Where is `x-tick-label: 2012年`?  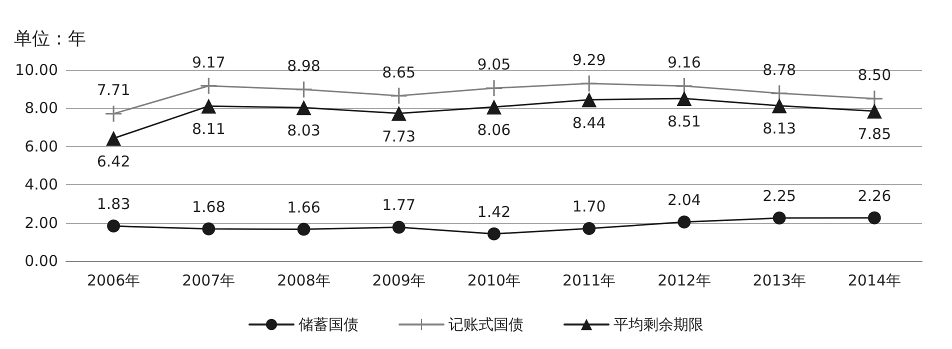
x-tick-label: 2012年 is located at coordinates (684, 281).